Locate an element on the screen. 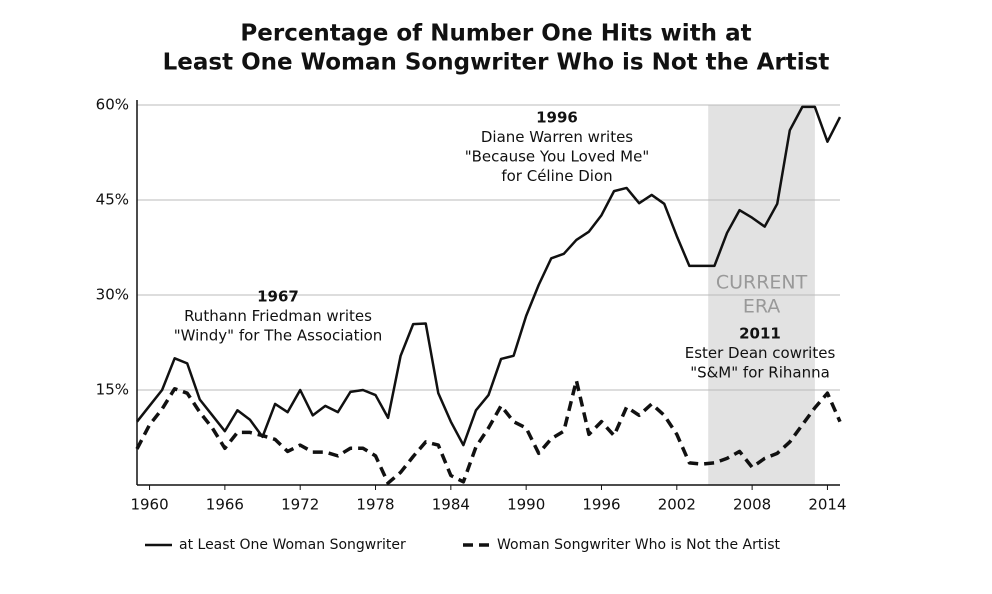  y-tick-label: 30% is located at coordinates (112, 295).